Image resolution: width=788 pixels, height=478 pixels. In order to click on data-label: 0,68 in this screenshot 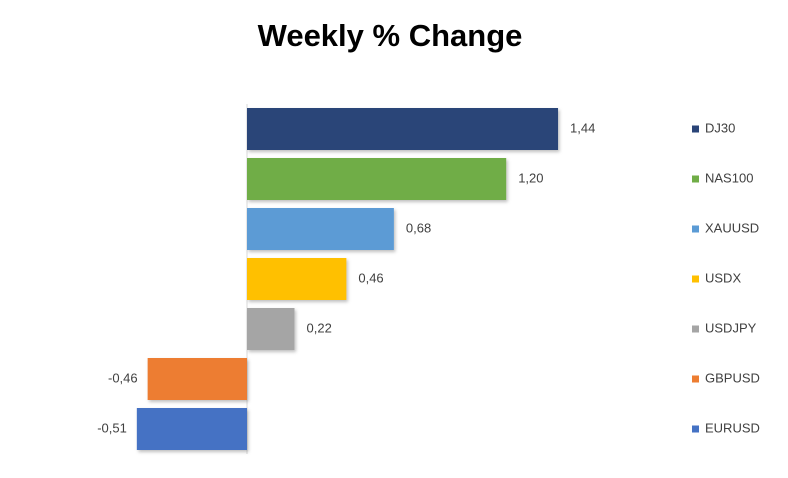, I will do `click(418, 227)`.